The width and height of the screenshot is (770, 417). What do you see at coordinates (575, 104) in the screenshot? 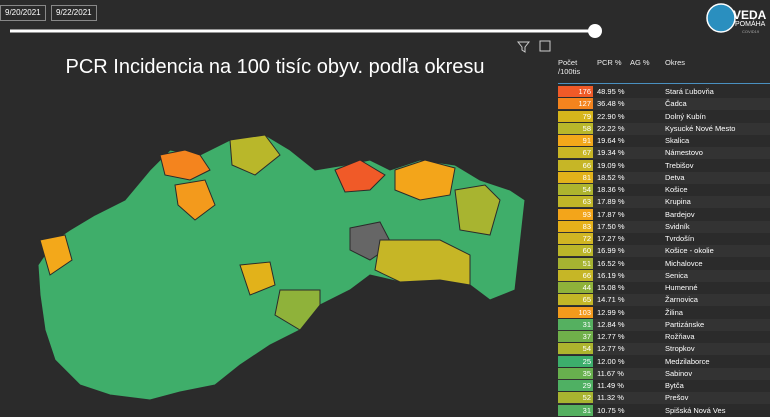
I see `count-cell: 127` at bounding box center [575, 104].